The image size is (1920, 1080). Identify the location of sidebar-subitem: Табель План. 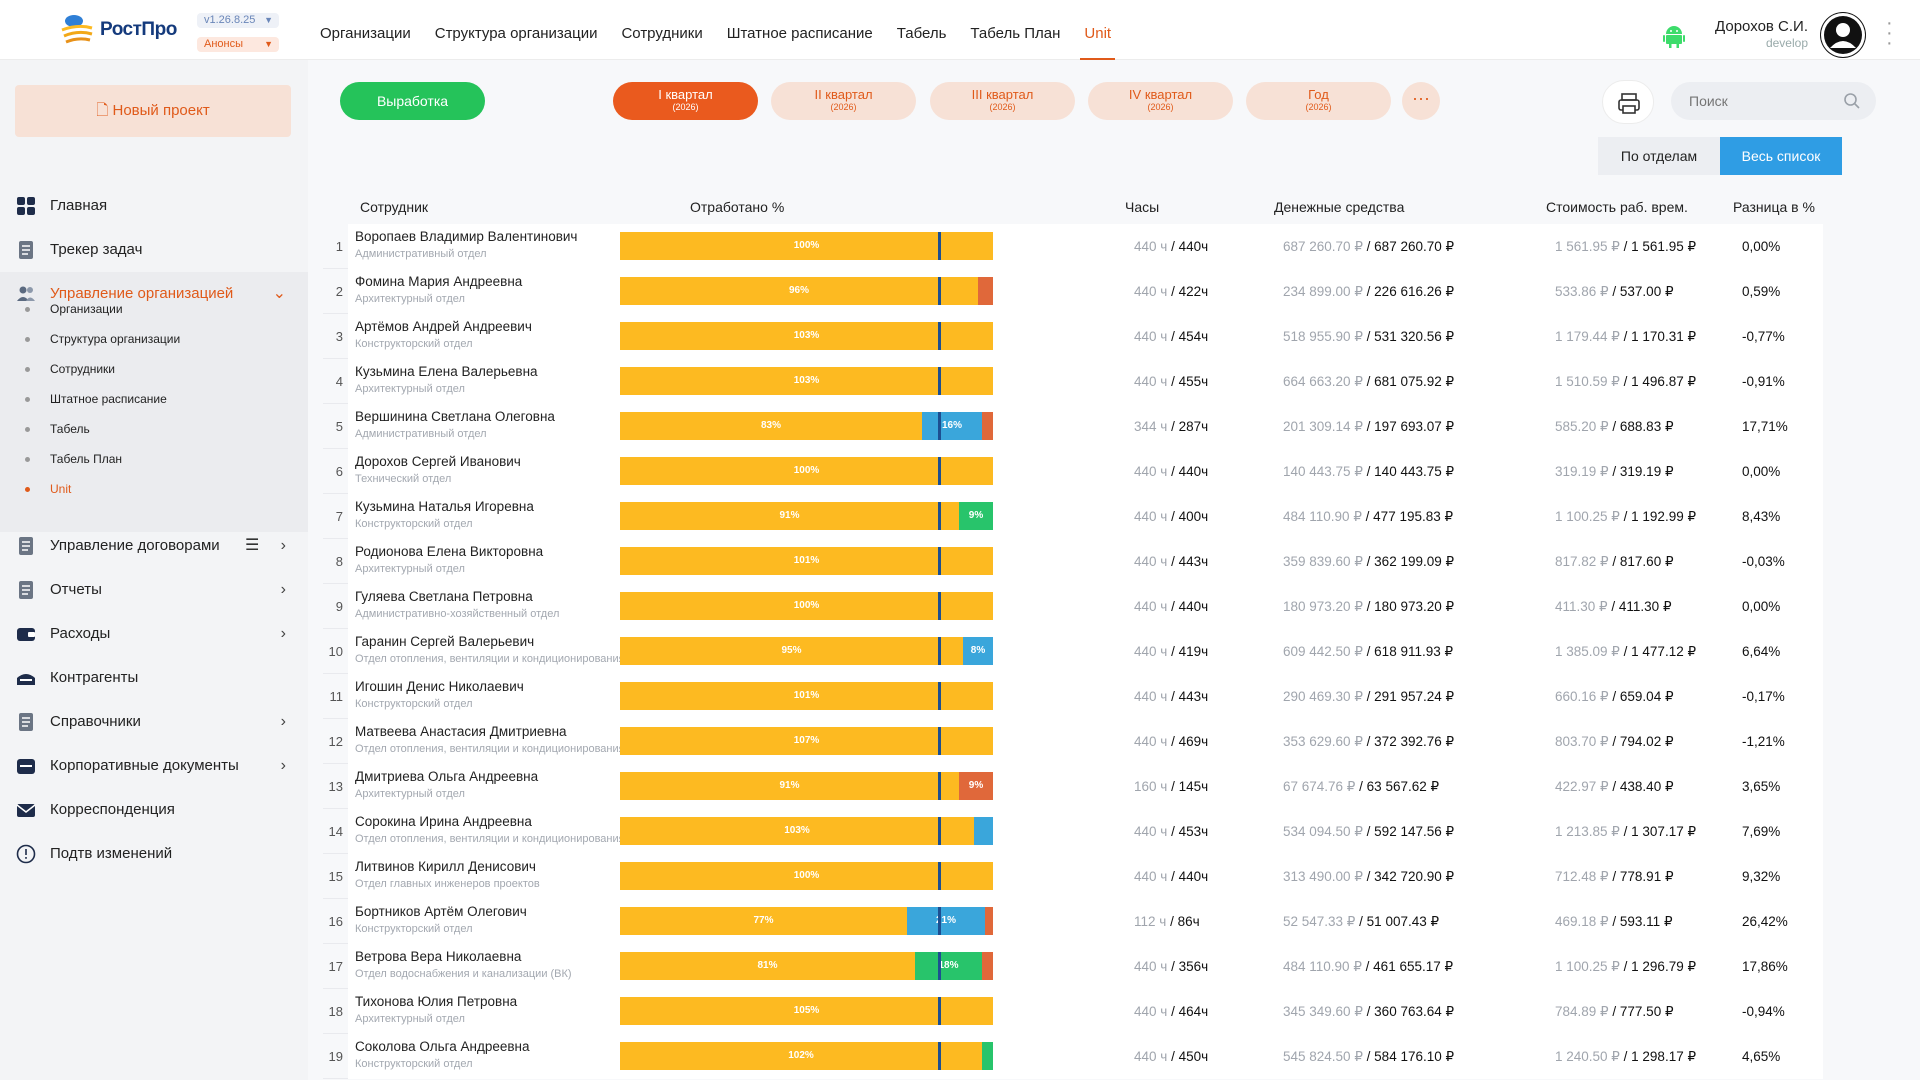
(154, 459).